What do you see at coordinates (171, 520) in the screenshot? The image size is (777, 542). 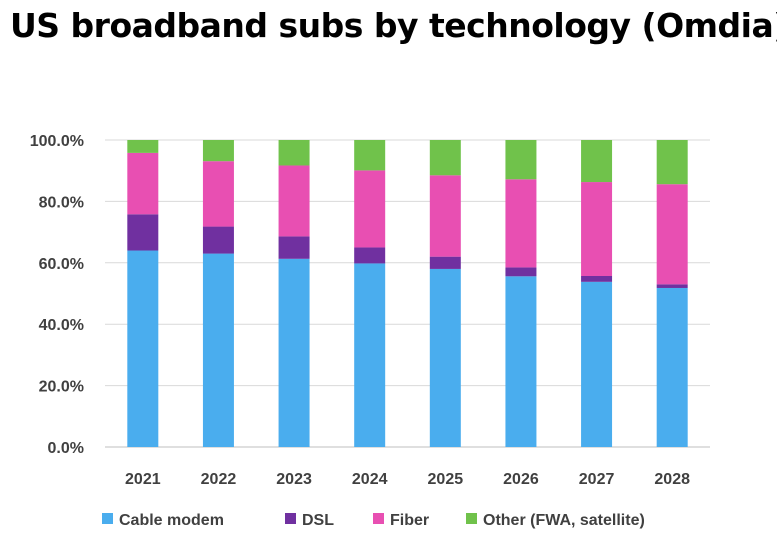 I see `legend-label: Cable modem` at bounding box center [171, 520].